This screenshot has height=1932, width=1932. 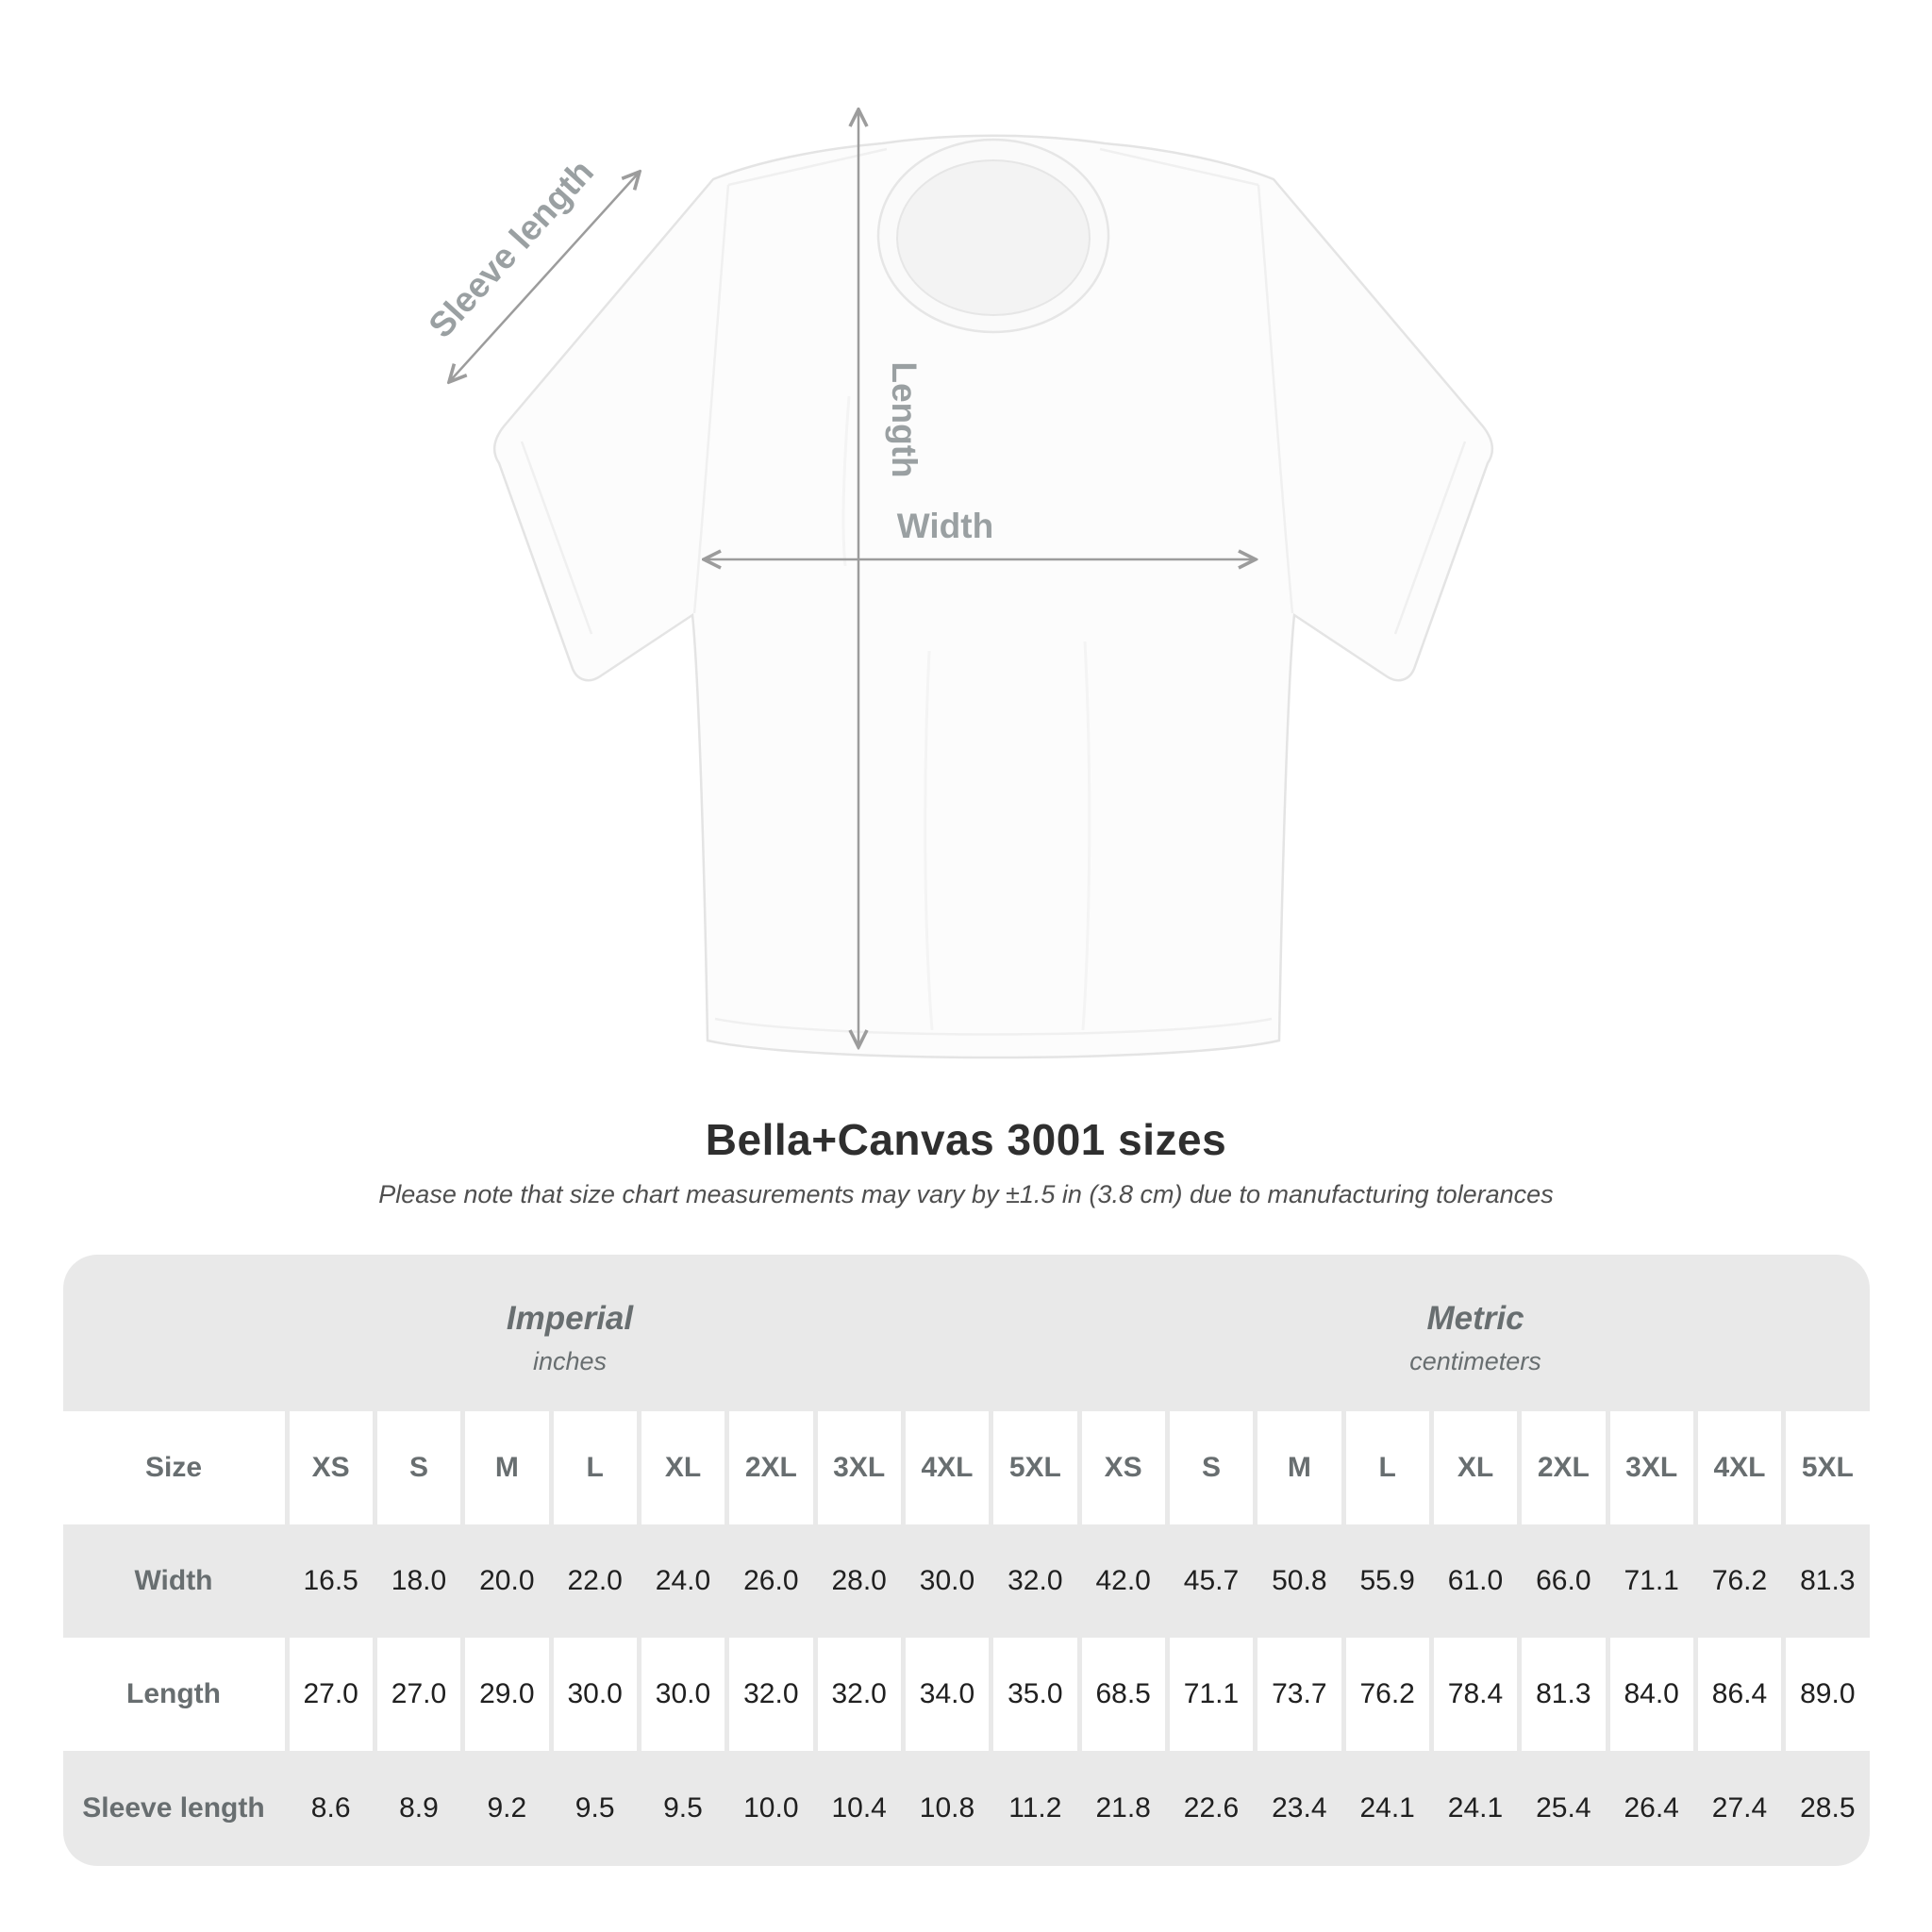 I want to click on size-header-metric: XS, so click(x=1123, y=1468).